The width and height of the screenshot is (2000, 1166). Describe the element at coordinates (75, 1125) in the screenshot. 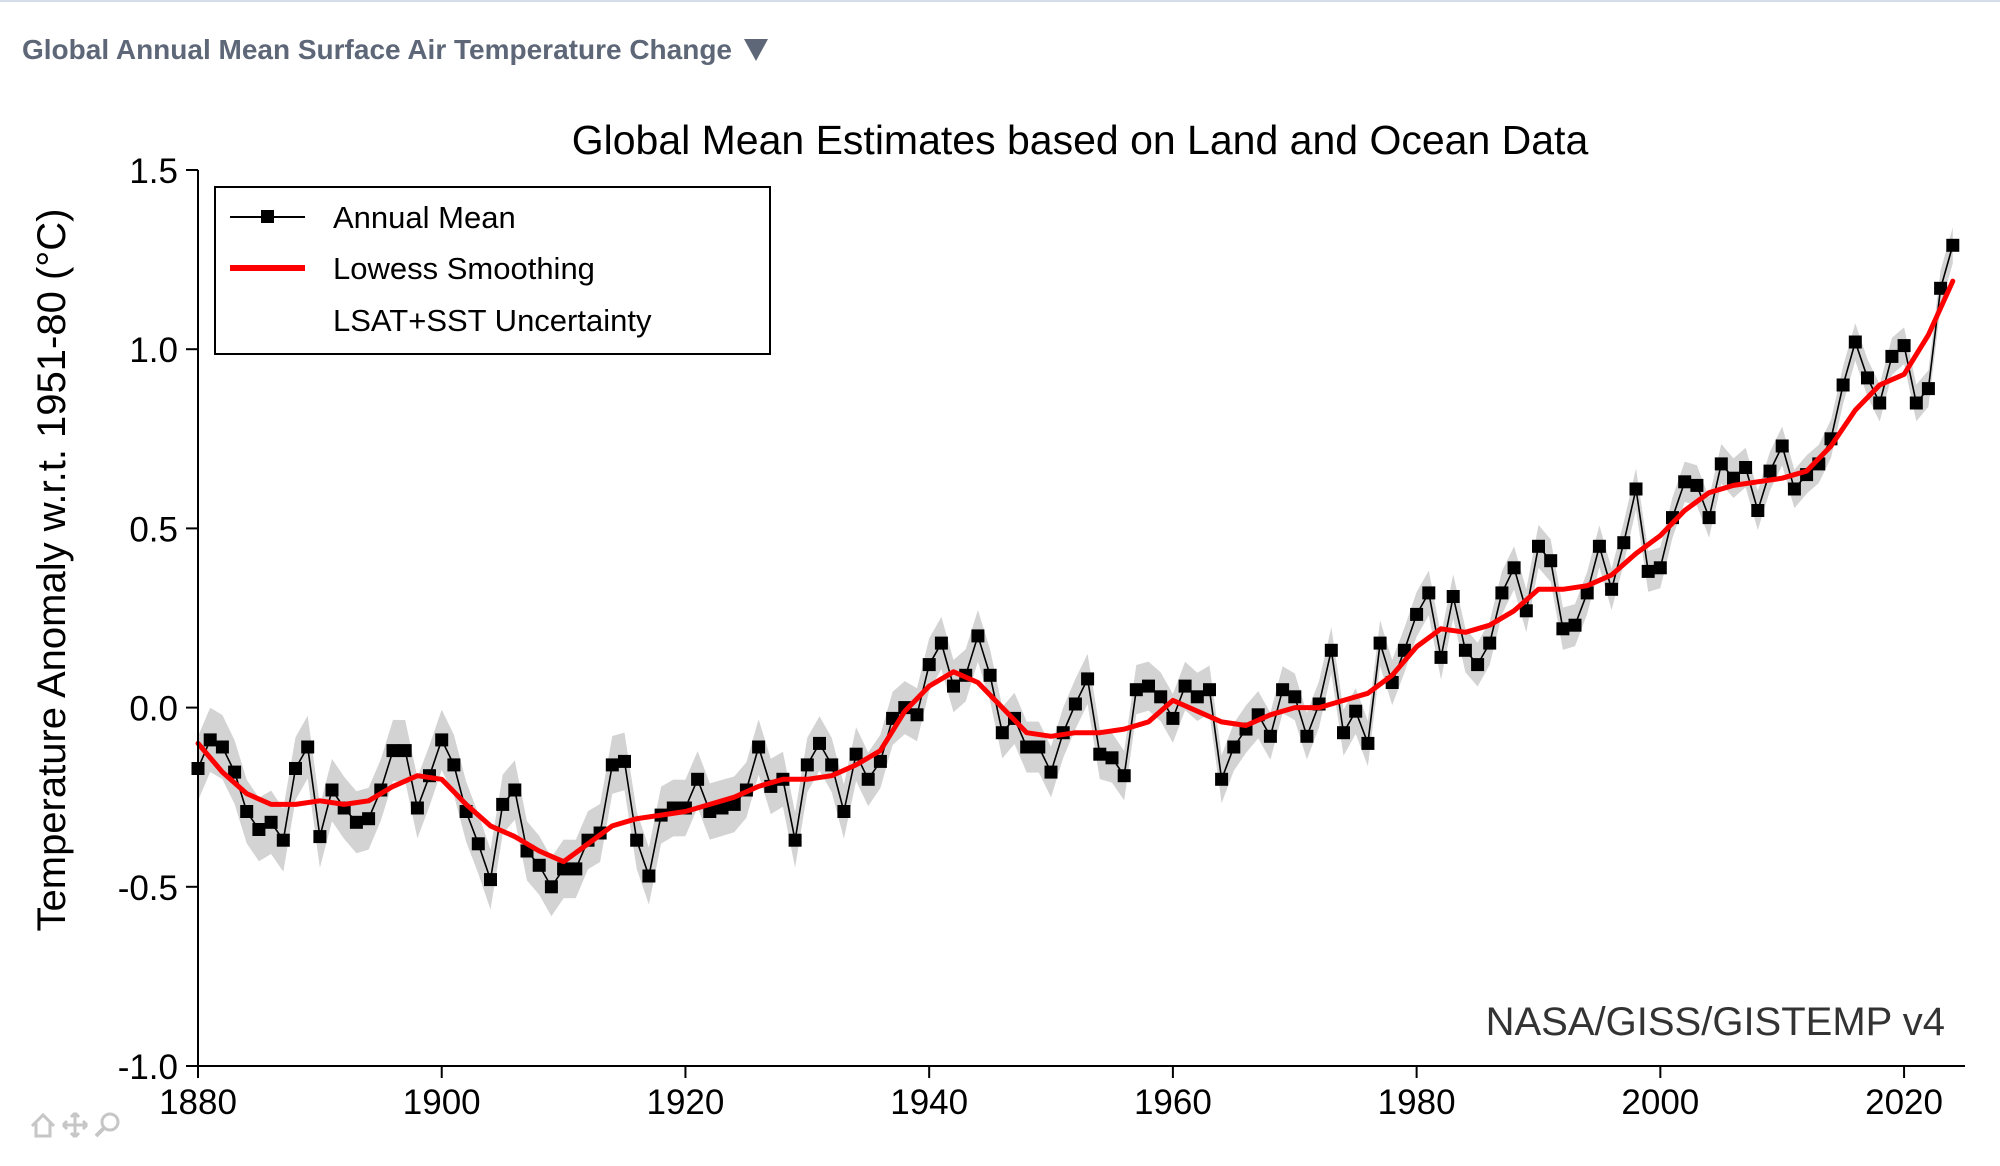

I see `pan-icon` at that location.